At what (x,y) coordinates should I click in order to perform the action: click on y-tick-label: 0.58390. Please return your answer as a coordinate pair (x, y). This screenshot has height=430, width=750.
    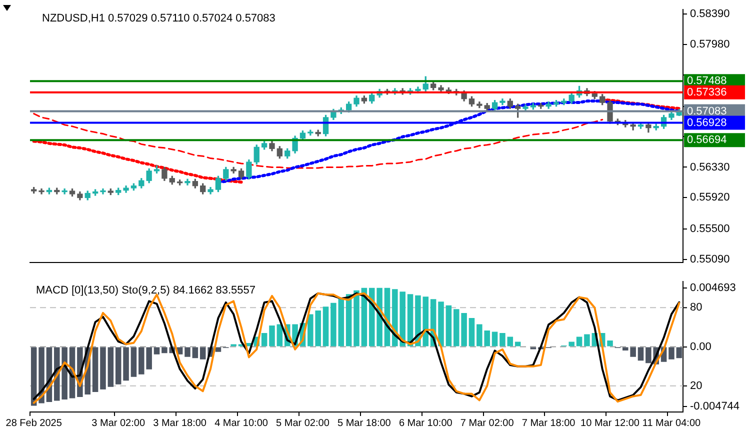
    Looking at the image, I should click on (710, 14).